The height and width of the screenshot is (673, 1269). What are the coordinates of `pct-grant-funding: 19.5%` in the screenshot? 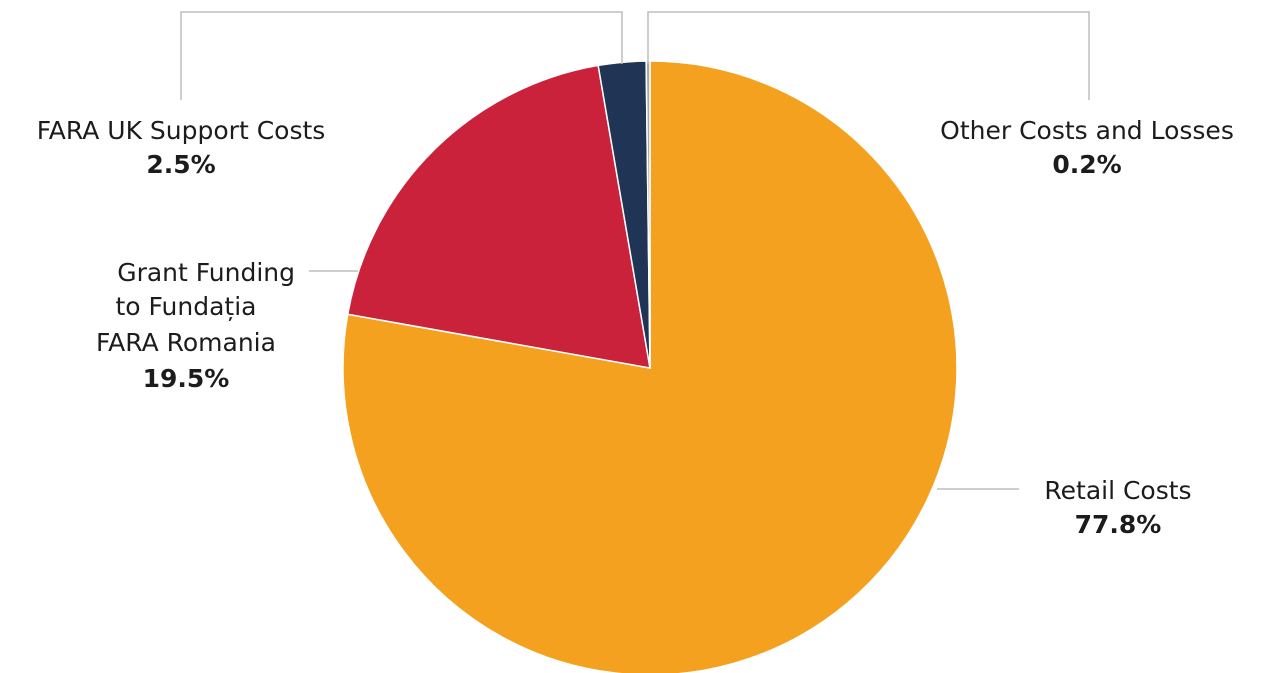 It's located at (186, 378).